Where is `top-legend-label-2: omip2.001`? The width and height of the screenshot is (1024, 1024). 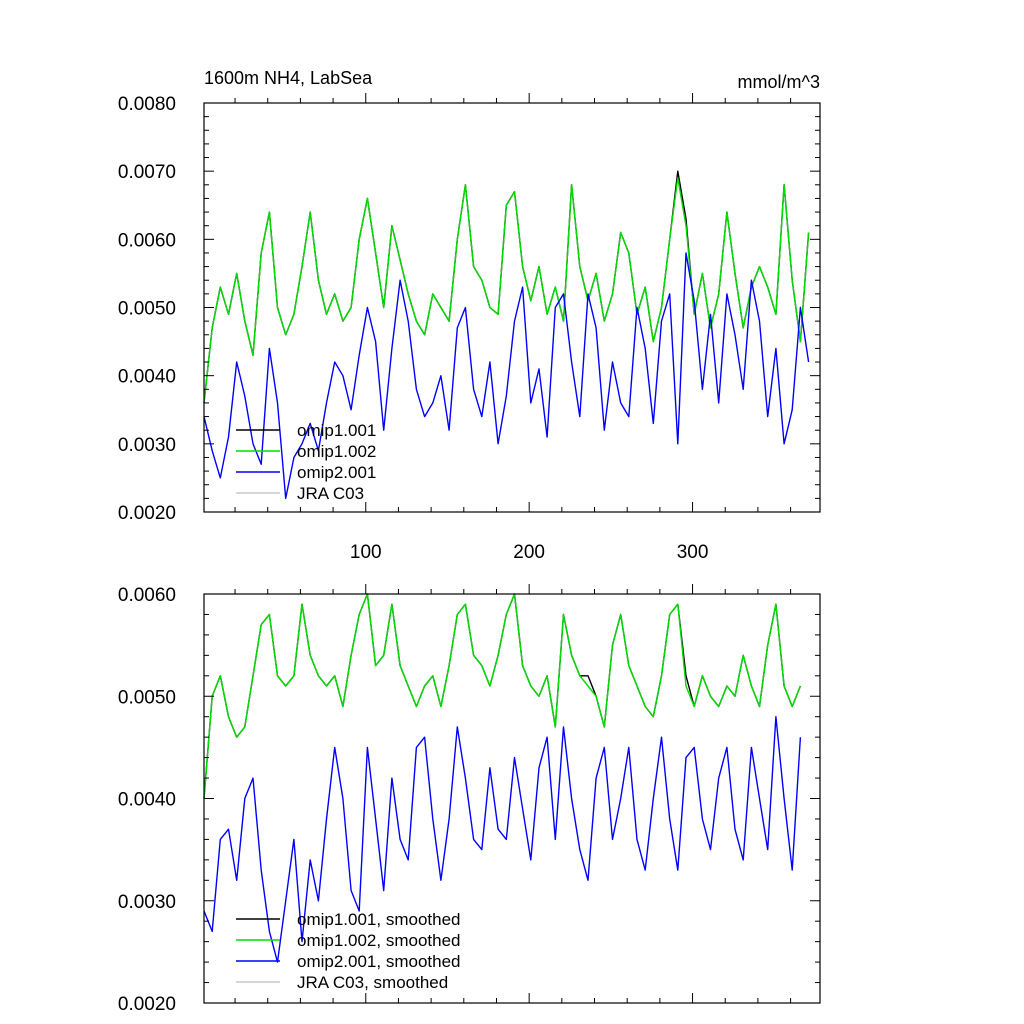
top-legend-label-2: omip2.001 is located at coordinates (336, 472).